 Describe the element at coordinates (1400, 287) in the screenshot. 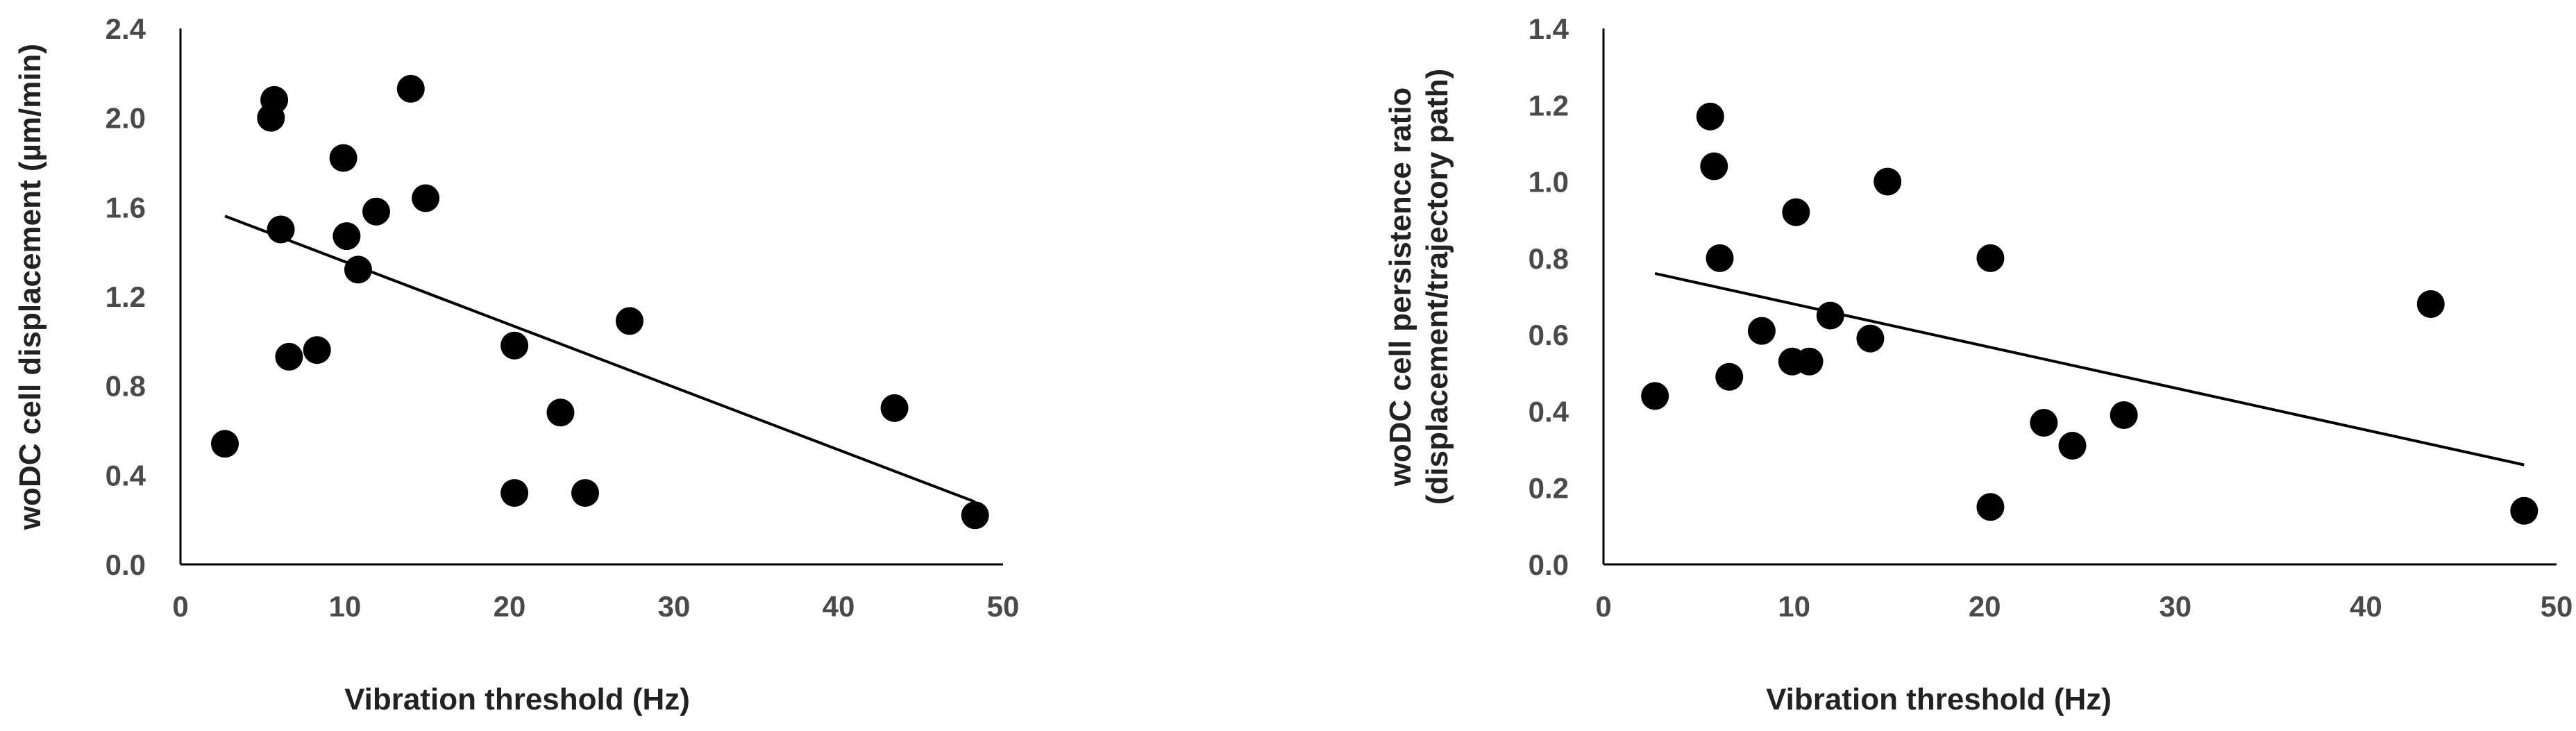

I see `y-axis-title-line-1: woDC cell persistence ratio` at that location.